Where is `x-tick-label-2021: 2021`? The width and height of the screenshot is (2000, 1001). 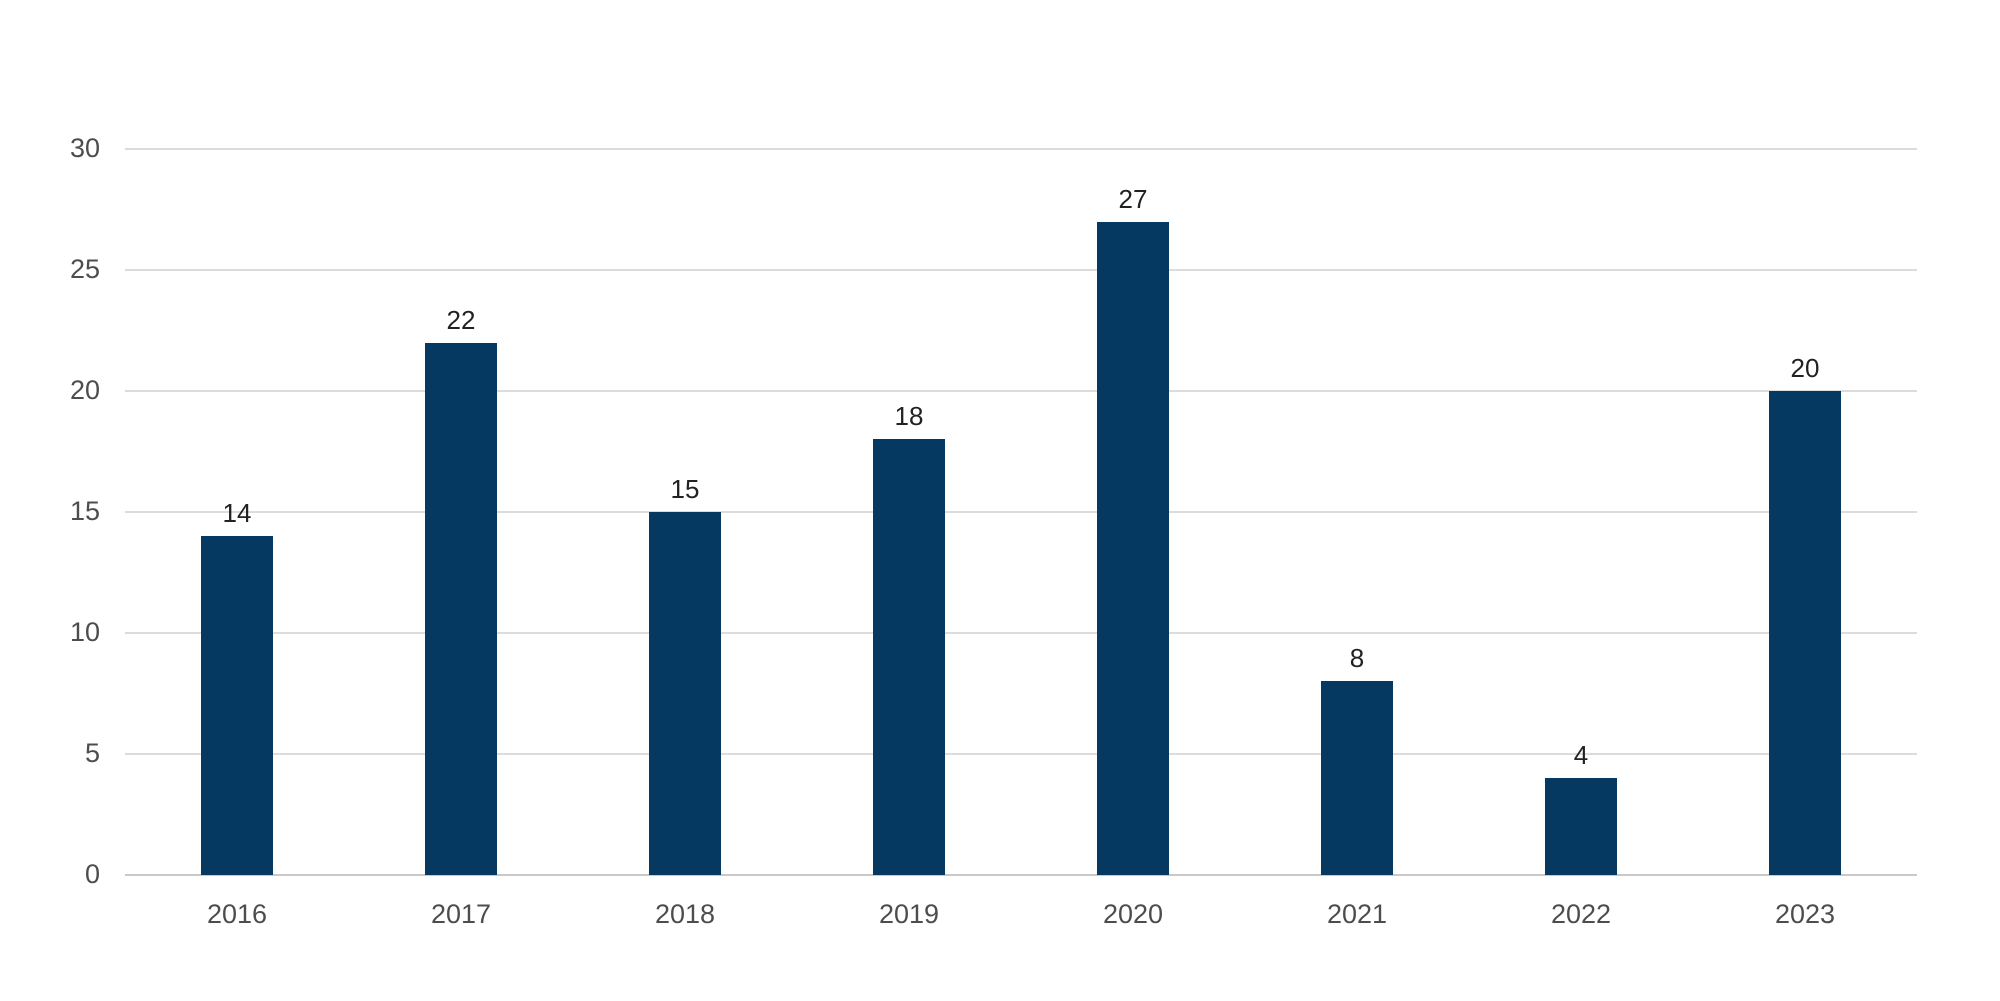
x-tick-label-2021: 2021 is located at coordinates (1357, 914).